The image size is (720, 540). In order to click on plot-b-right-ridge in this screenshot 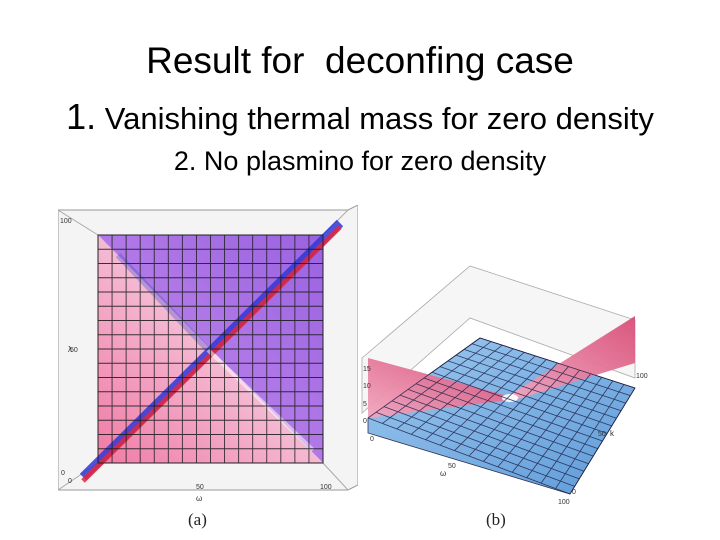, I will do `click(571, 358)`.